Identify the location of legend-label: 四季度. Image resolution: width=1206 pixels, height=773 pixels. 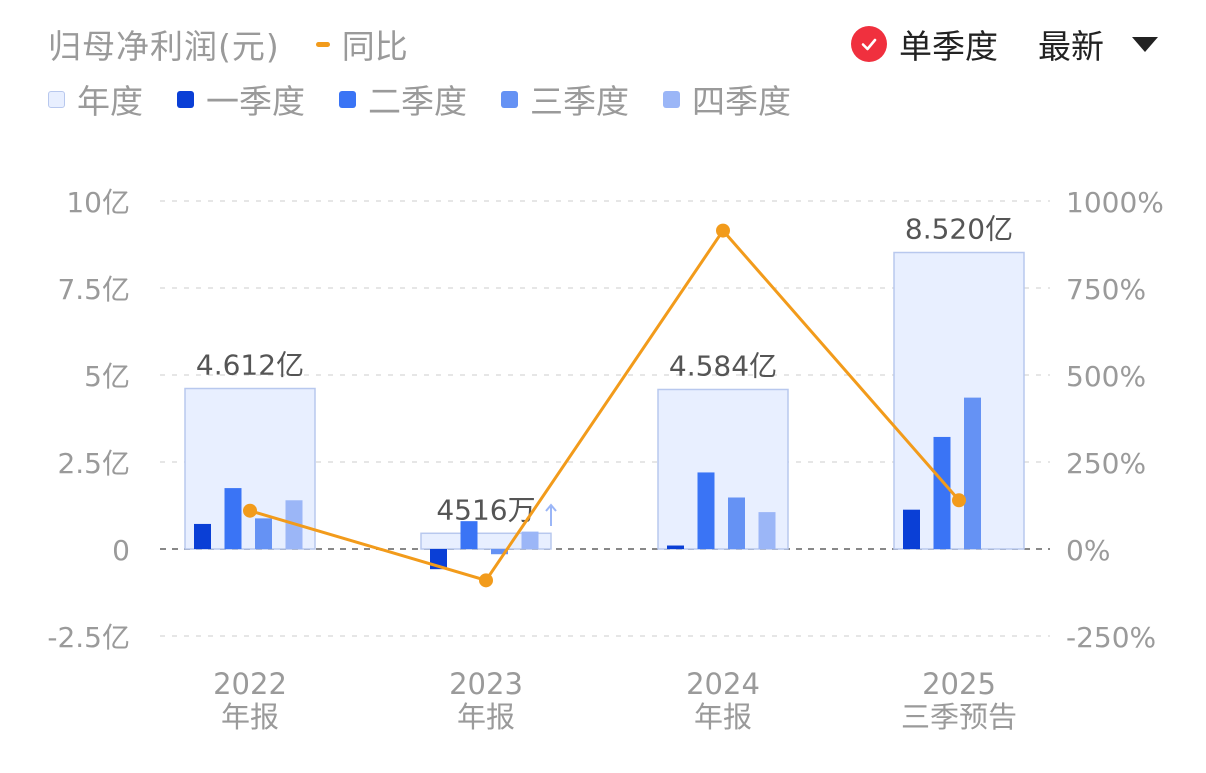
(741, 101).